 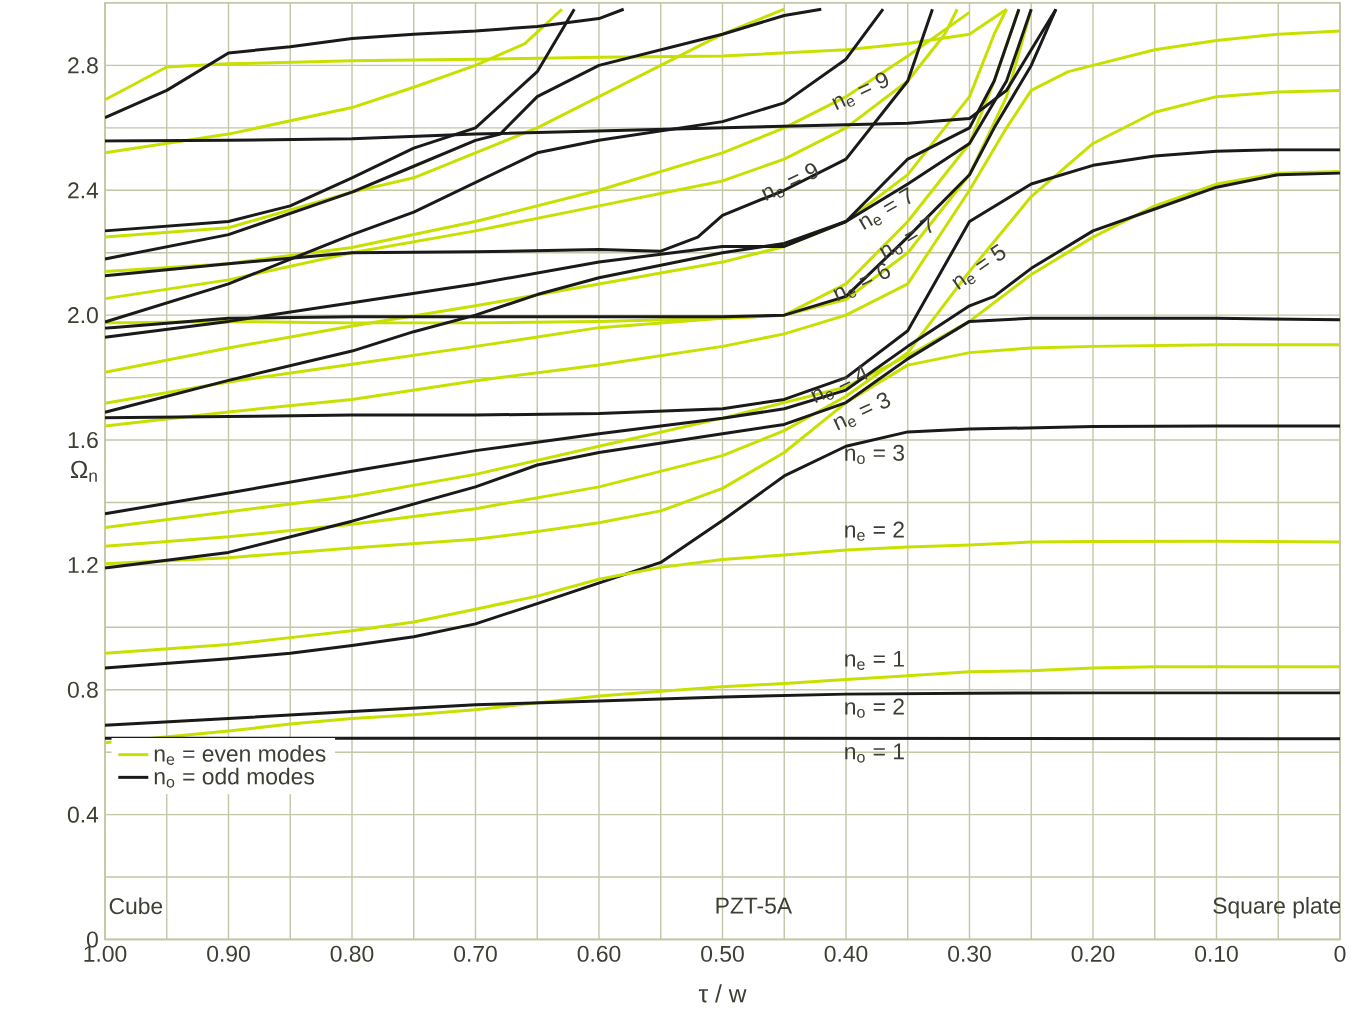 I want to click on y-tick-label: 2.0, so click(x=83, y=315).